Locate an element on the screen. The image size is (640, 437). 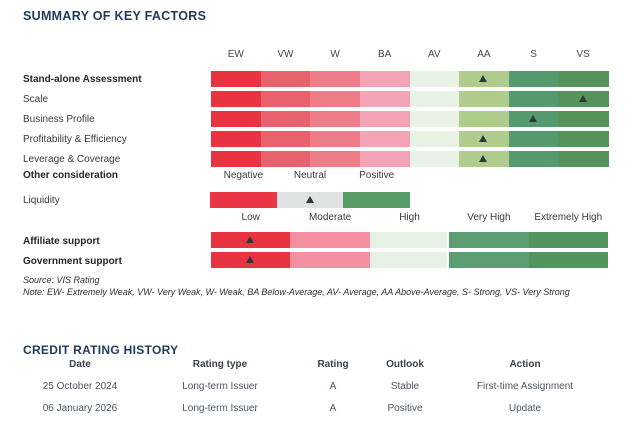
history-column-header: Action is located at coordinates (525, 364).